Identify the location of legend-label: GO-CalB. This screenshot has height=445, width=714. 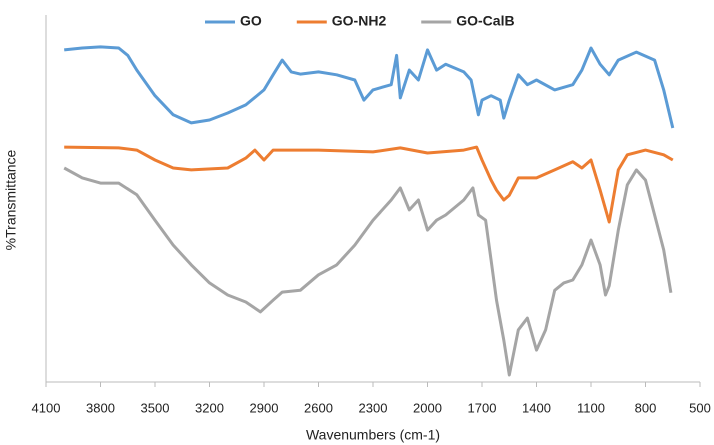
(485, 21).